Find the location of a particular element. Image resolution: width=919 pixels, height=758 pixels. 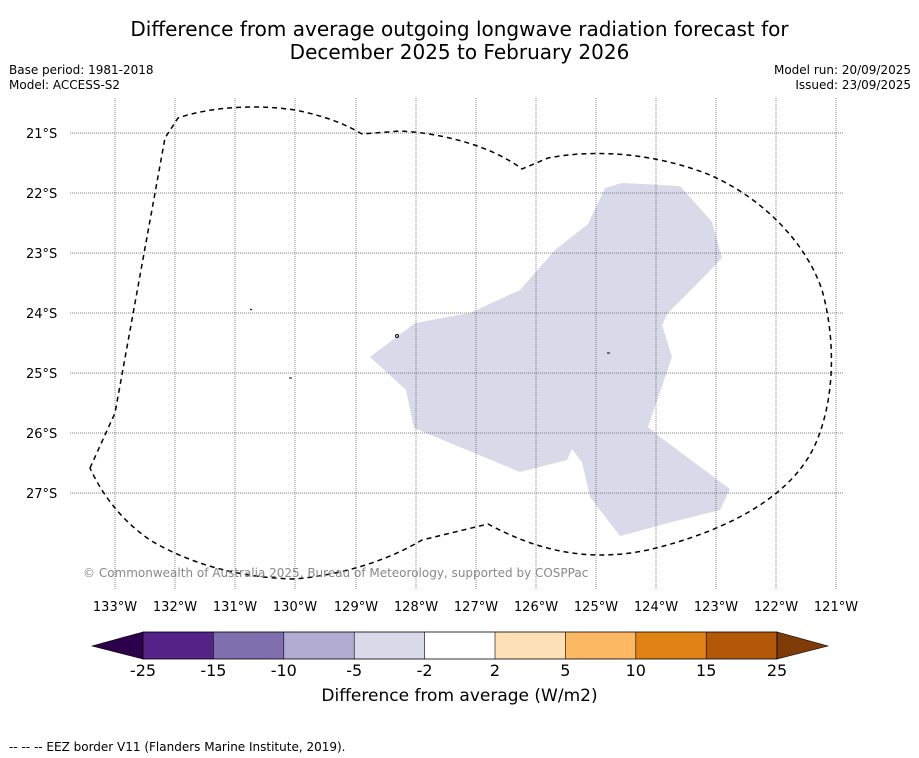

colorbar-tick: 25 is located at coordinates (777, 670).